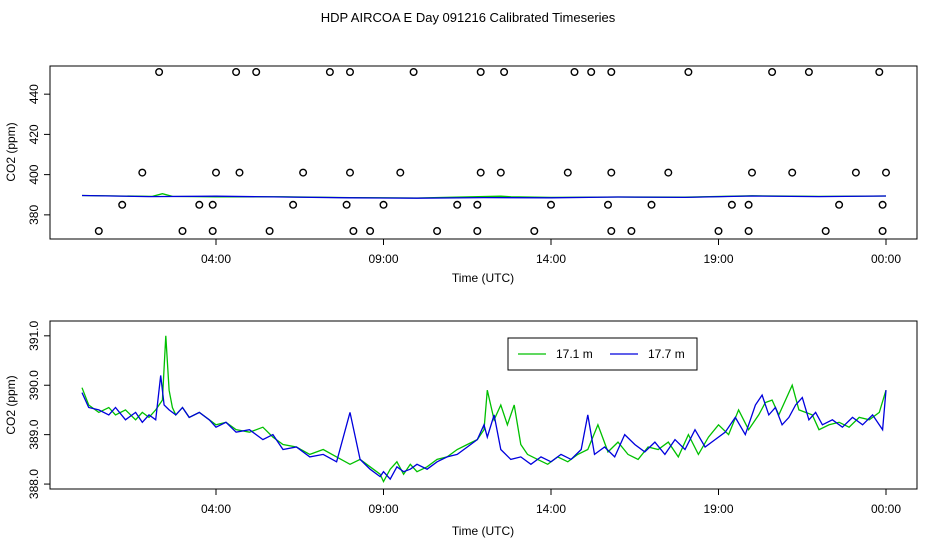  Describe the element at coordinates (483, 531) in the screenshot. I see `bottom-x-axis-label: Time (UTC)` at that location.